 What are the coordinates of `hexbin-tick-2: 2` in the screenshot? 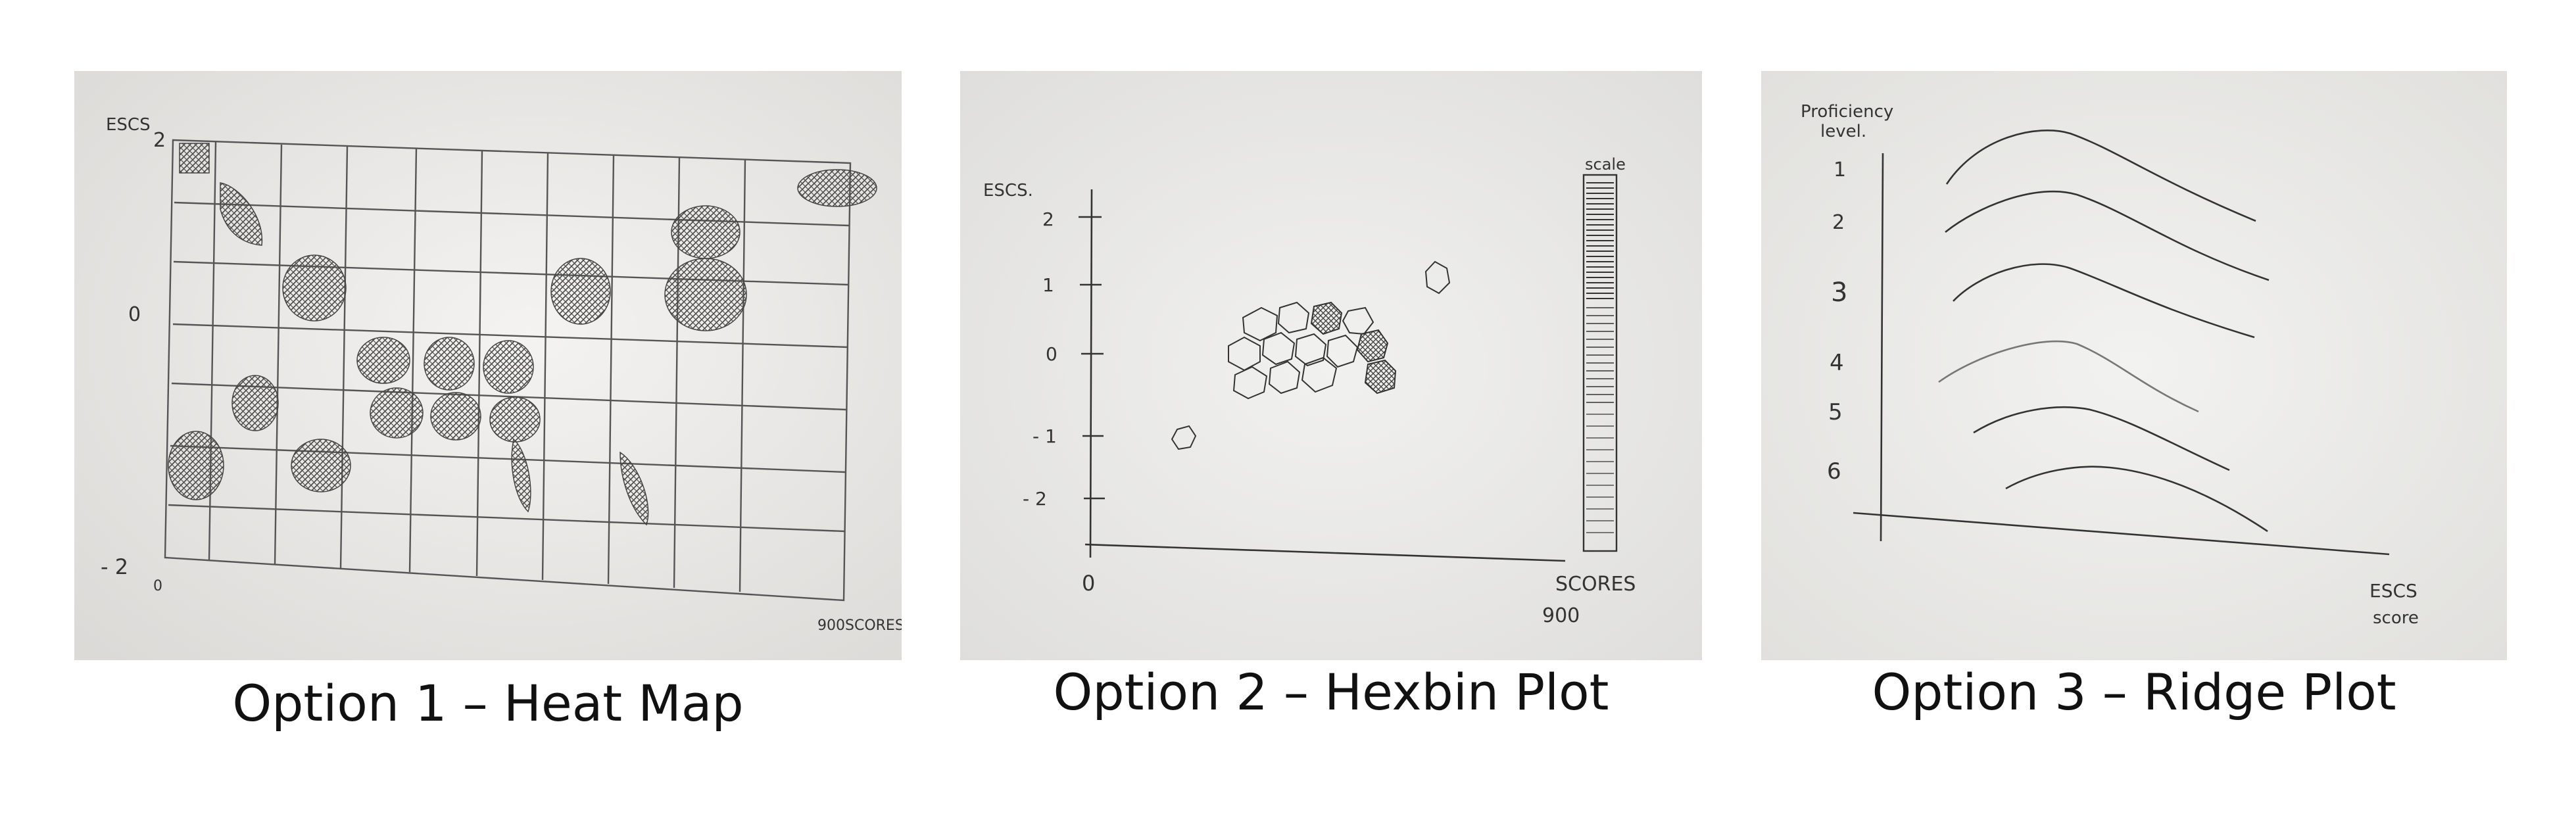 It's located at (1048, 219).